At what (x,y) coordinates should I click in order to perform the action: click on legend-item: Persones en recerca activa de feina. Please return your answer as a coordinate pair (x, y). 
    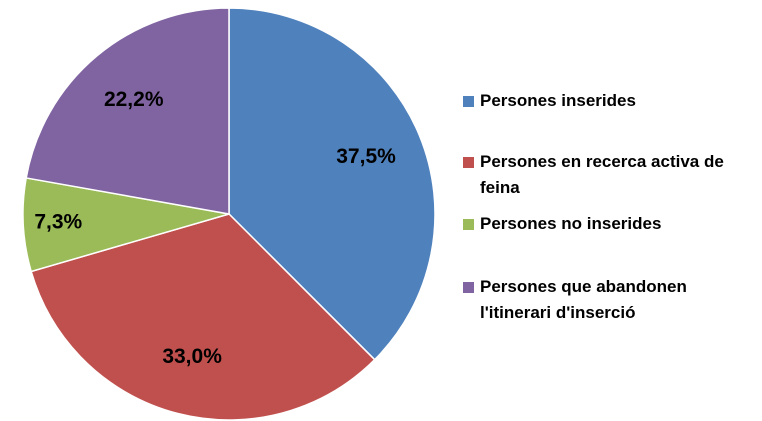
    Looking at the image, I should click on (608, 175).